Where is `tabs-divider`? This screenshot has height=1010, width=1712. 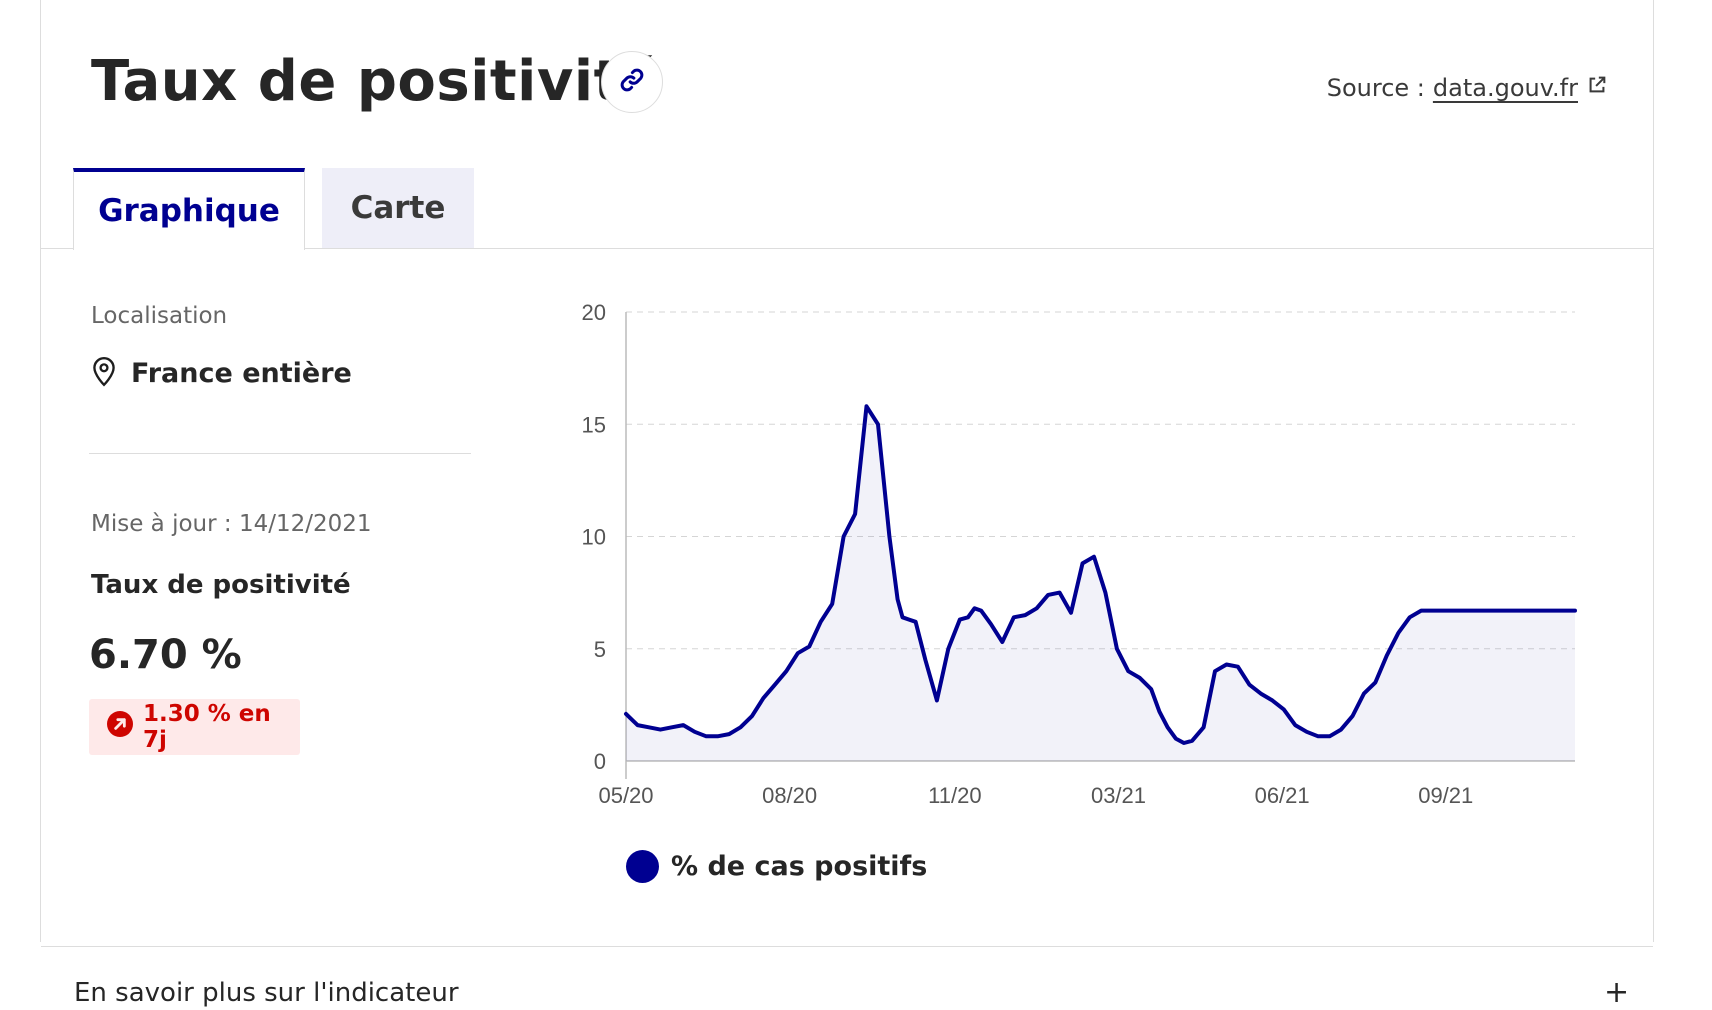 tabs-divider is located at coordinates (847, 248).